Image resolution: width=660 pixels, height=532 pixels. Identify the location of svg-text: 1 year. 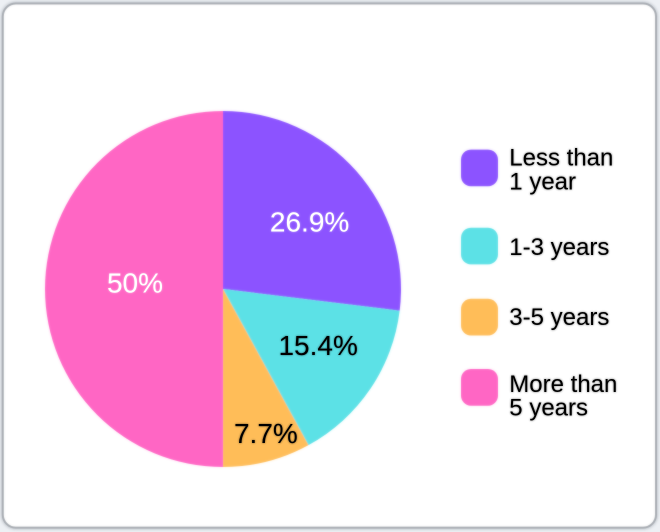
(542, 182).